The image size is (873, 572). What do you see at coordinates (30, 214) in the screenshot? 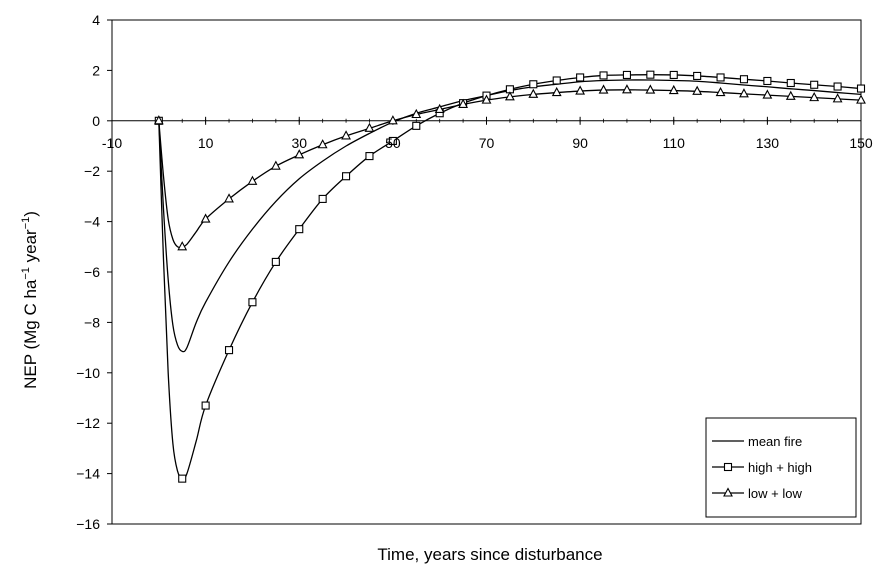
I see `y-axis-title-end: )` at bounding box center [30, 214].